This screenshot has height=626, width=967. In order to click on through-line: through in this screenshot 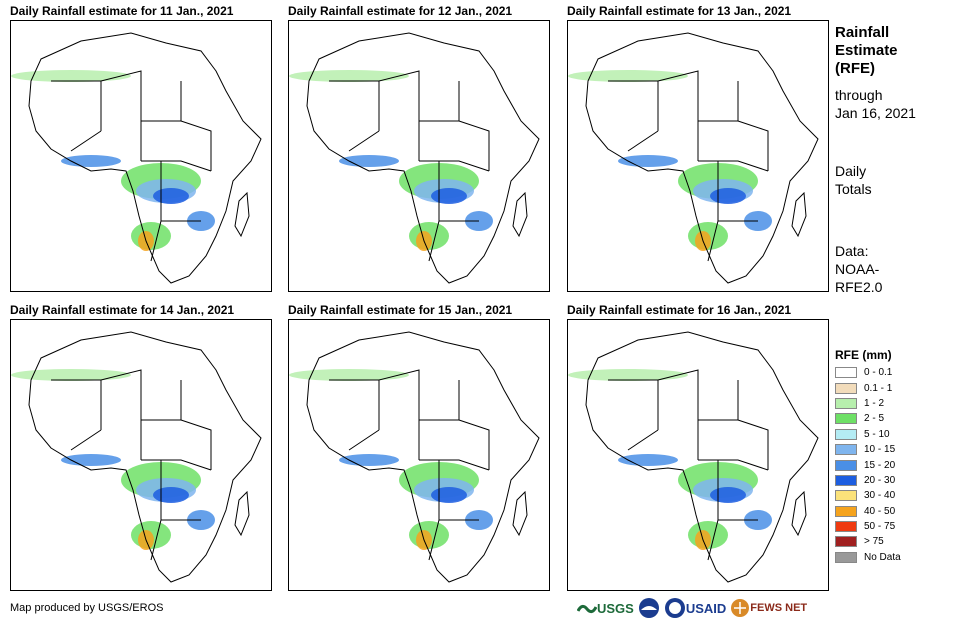, I will do `click(859, 95)`.